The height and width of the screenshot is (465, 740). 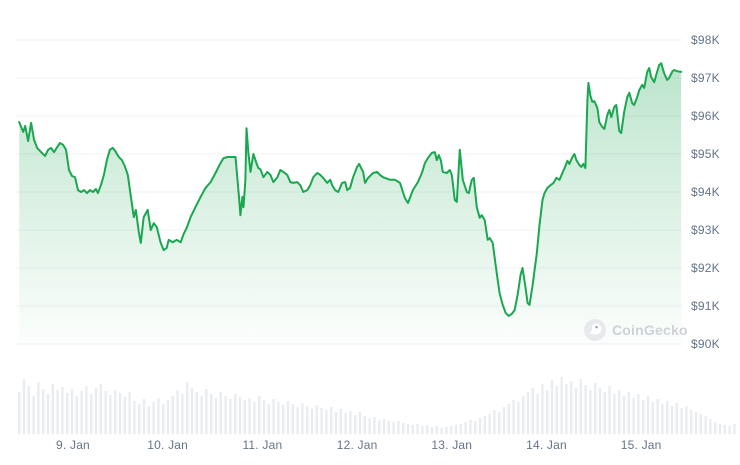 What do you see at coordinates (705, 268) in the screenshot?
I see `y-tick-label: $92K` at bounding box center [705, 268].